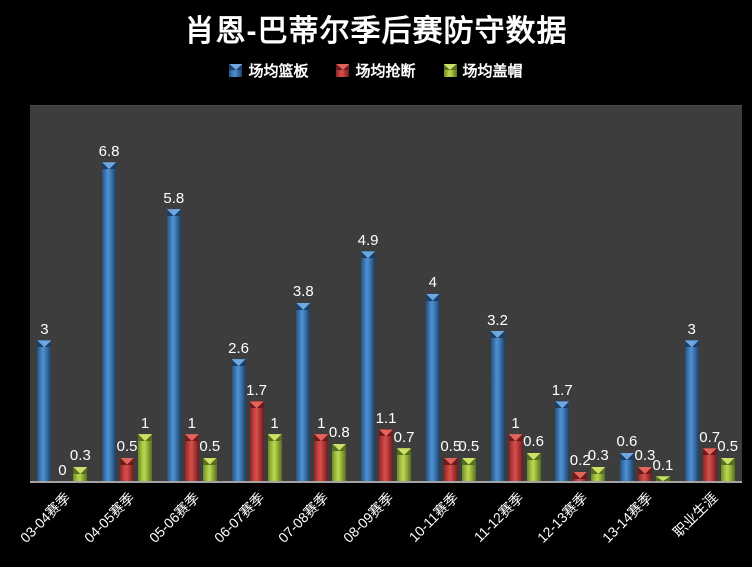 This screenshot has width=752, height=567. What do you see at coordinates (695, 515) in the screenshot?
I see `x-axis-label: 职业生涯` at bounding box center [695, 515].